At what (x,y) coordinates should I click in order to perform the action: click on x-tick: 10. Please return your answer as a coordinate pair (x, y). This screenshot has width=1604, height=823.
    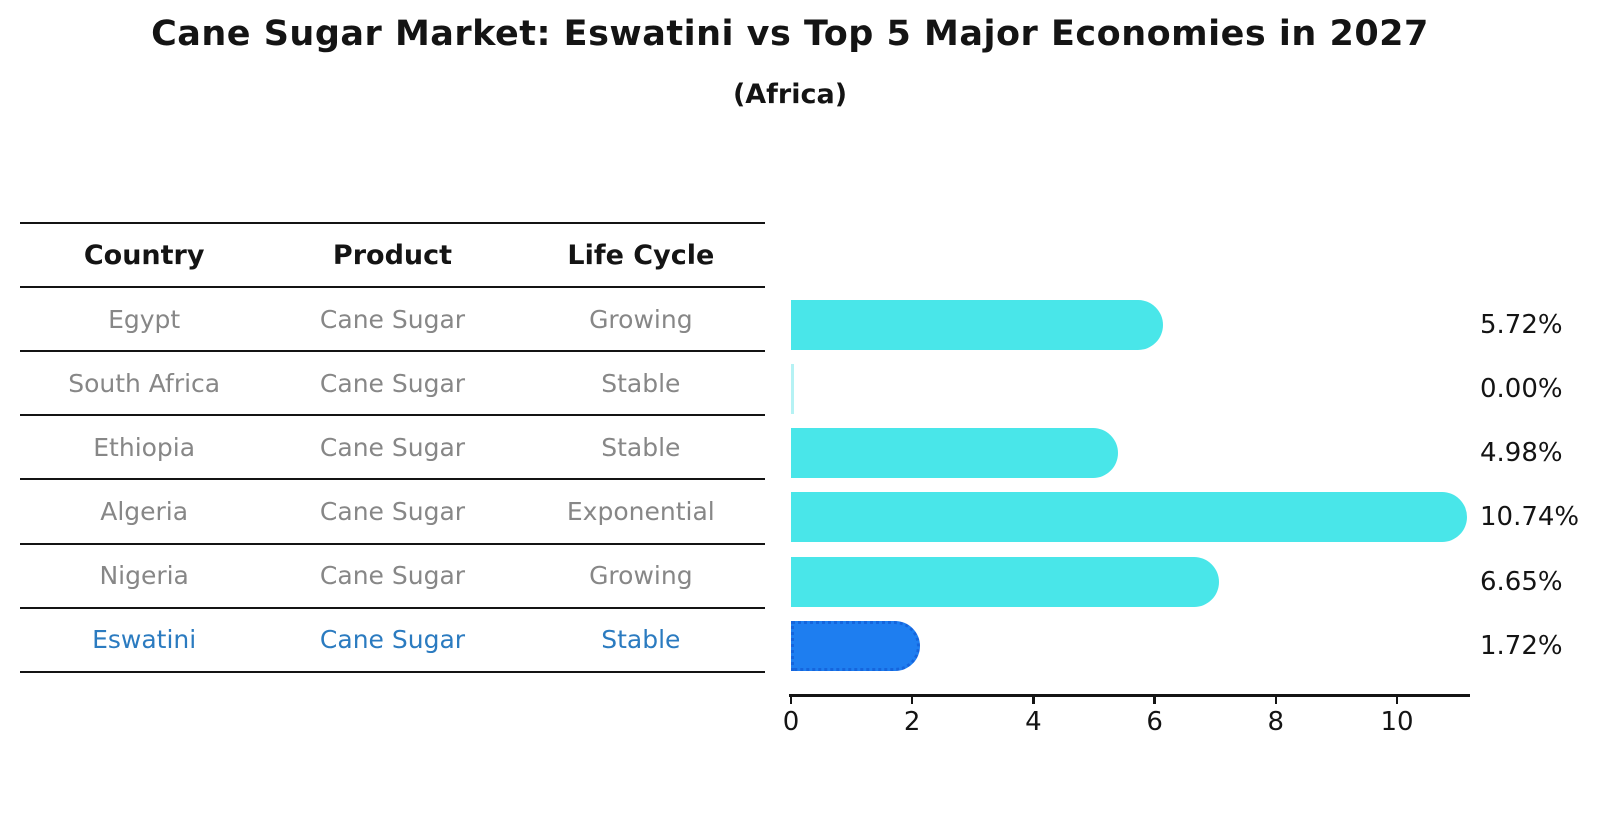
    Looking at the image, I should click on (1397, 716).